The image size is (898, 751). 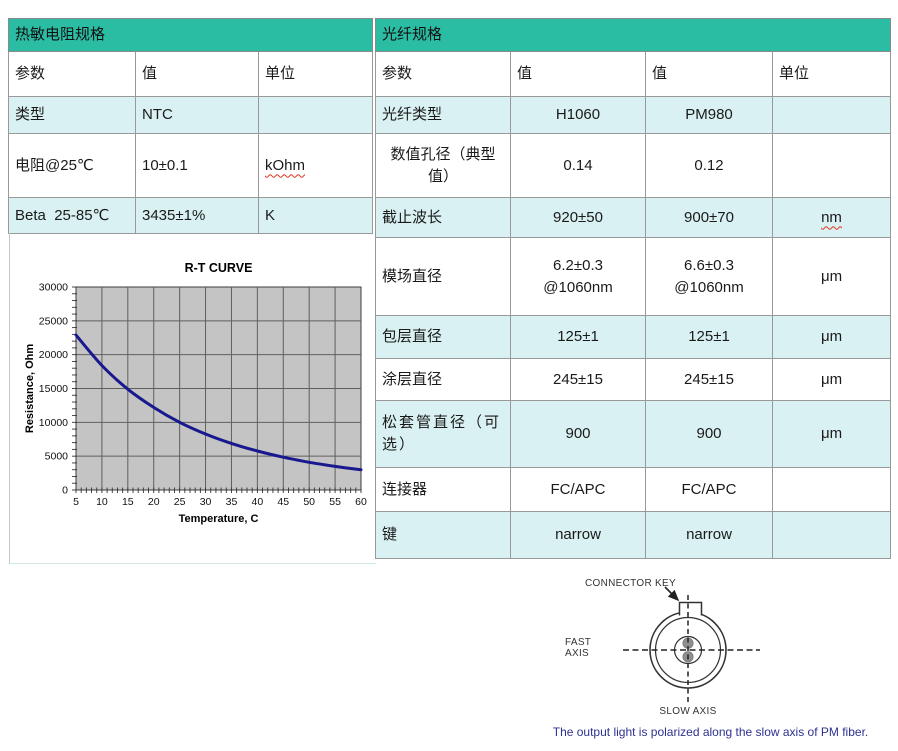 I want to click on table-row: 模场直径 6.2±0.3 @1060nm 6.6±0.3 @1060nm μm, so click(x=633, y=276).